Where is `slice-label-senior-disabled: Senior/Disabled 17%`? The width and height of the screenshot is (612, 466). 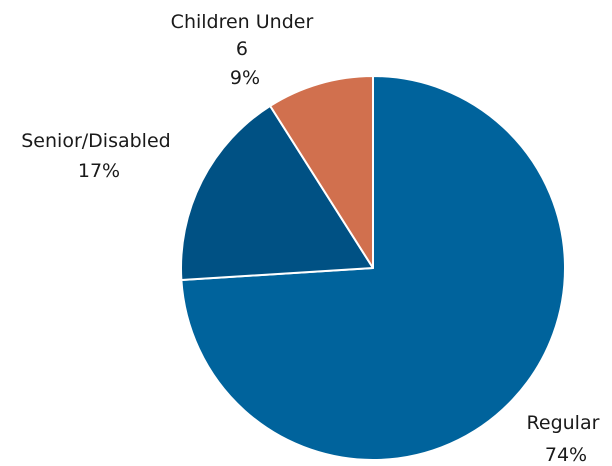 slice-label-senior-disabled: Senior/Disabled 17% is located at coordinates (99, 156).